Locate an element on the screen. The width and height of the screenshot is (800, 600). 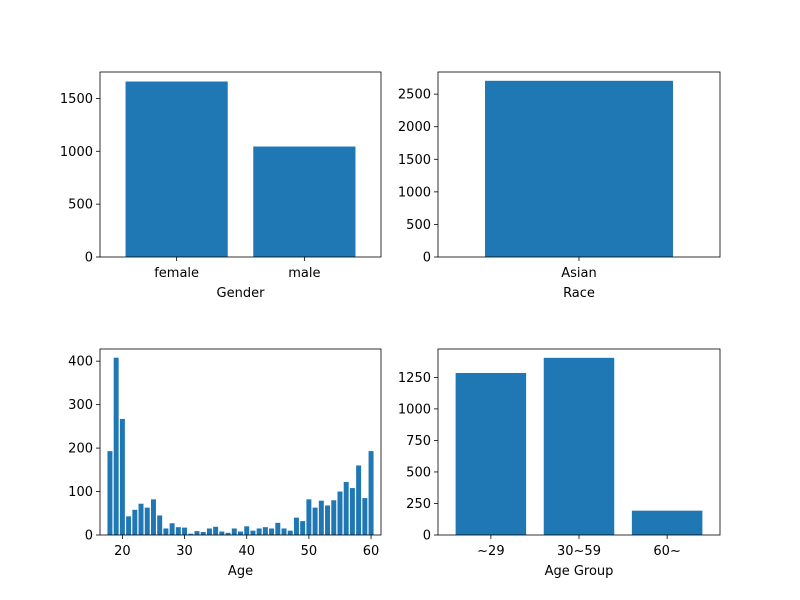
panel-1-frame is located at coordinates (240, 164).